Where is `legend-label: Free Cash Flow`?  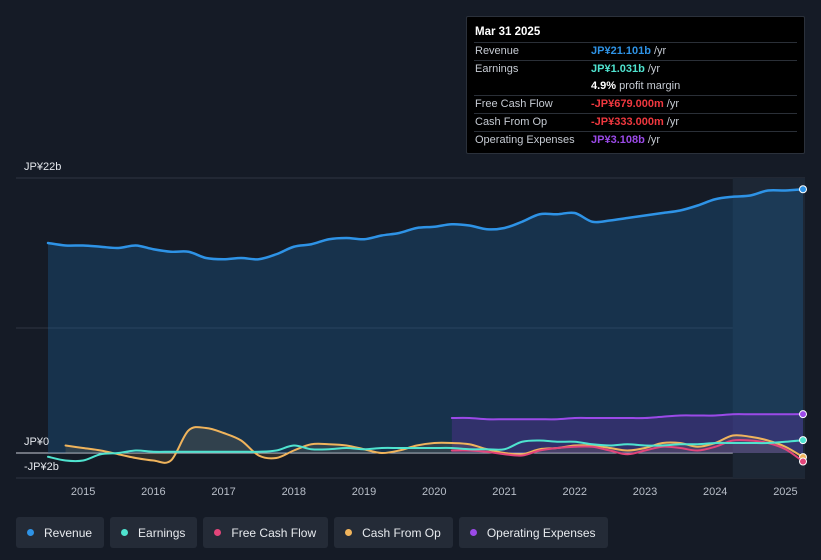
legend-label: Free Cash Flow is located at coordinates (274, 532).